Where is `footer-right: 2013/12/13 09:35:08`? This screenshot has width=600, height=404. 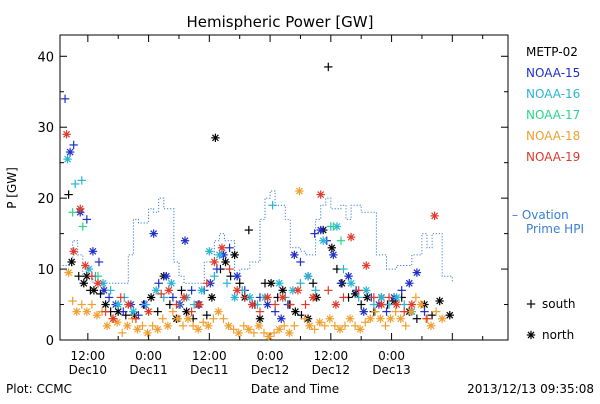 footer-right: 2013/12/13 09:35:08 is located at coordinates (530, 389).